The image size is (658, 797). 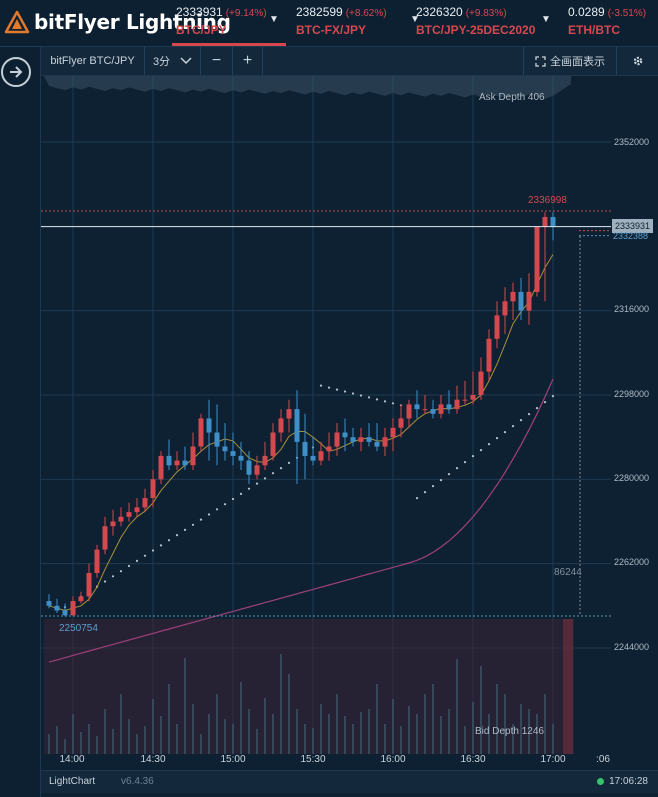 I want to click on market-change: (+9.83%), so click(x=486, y=13).